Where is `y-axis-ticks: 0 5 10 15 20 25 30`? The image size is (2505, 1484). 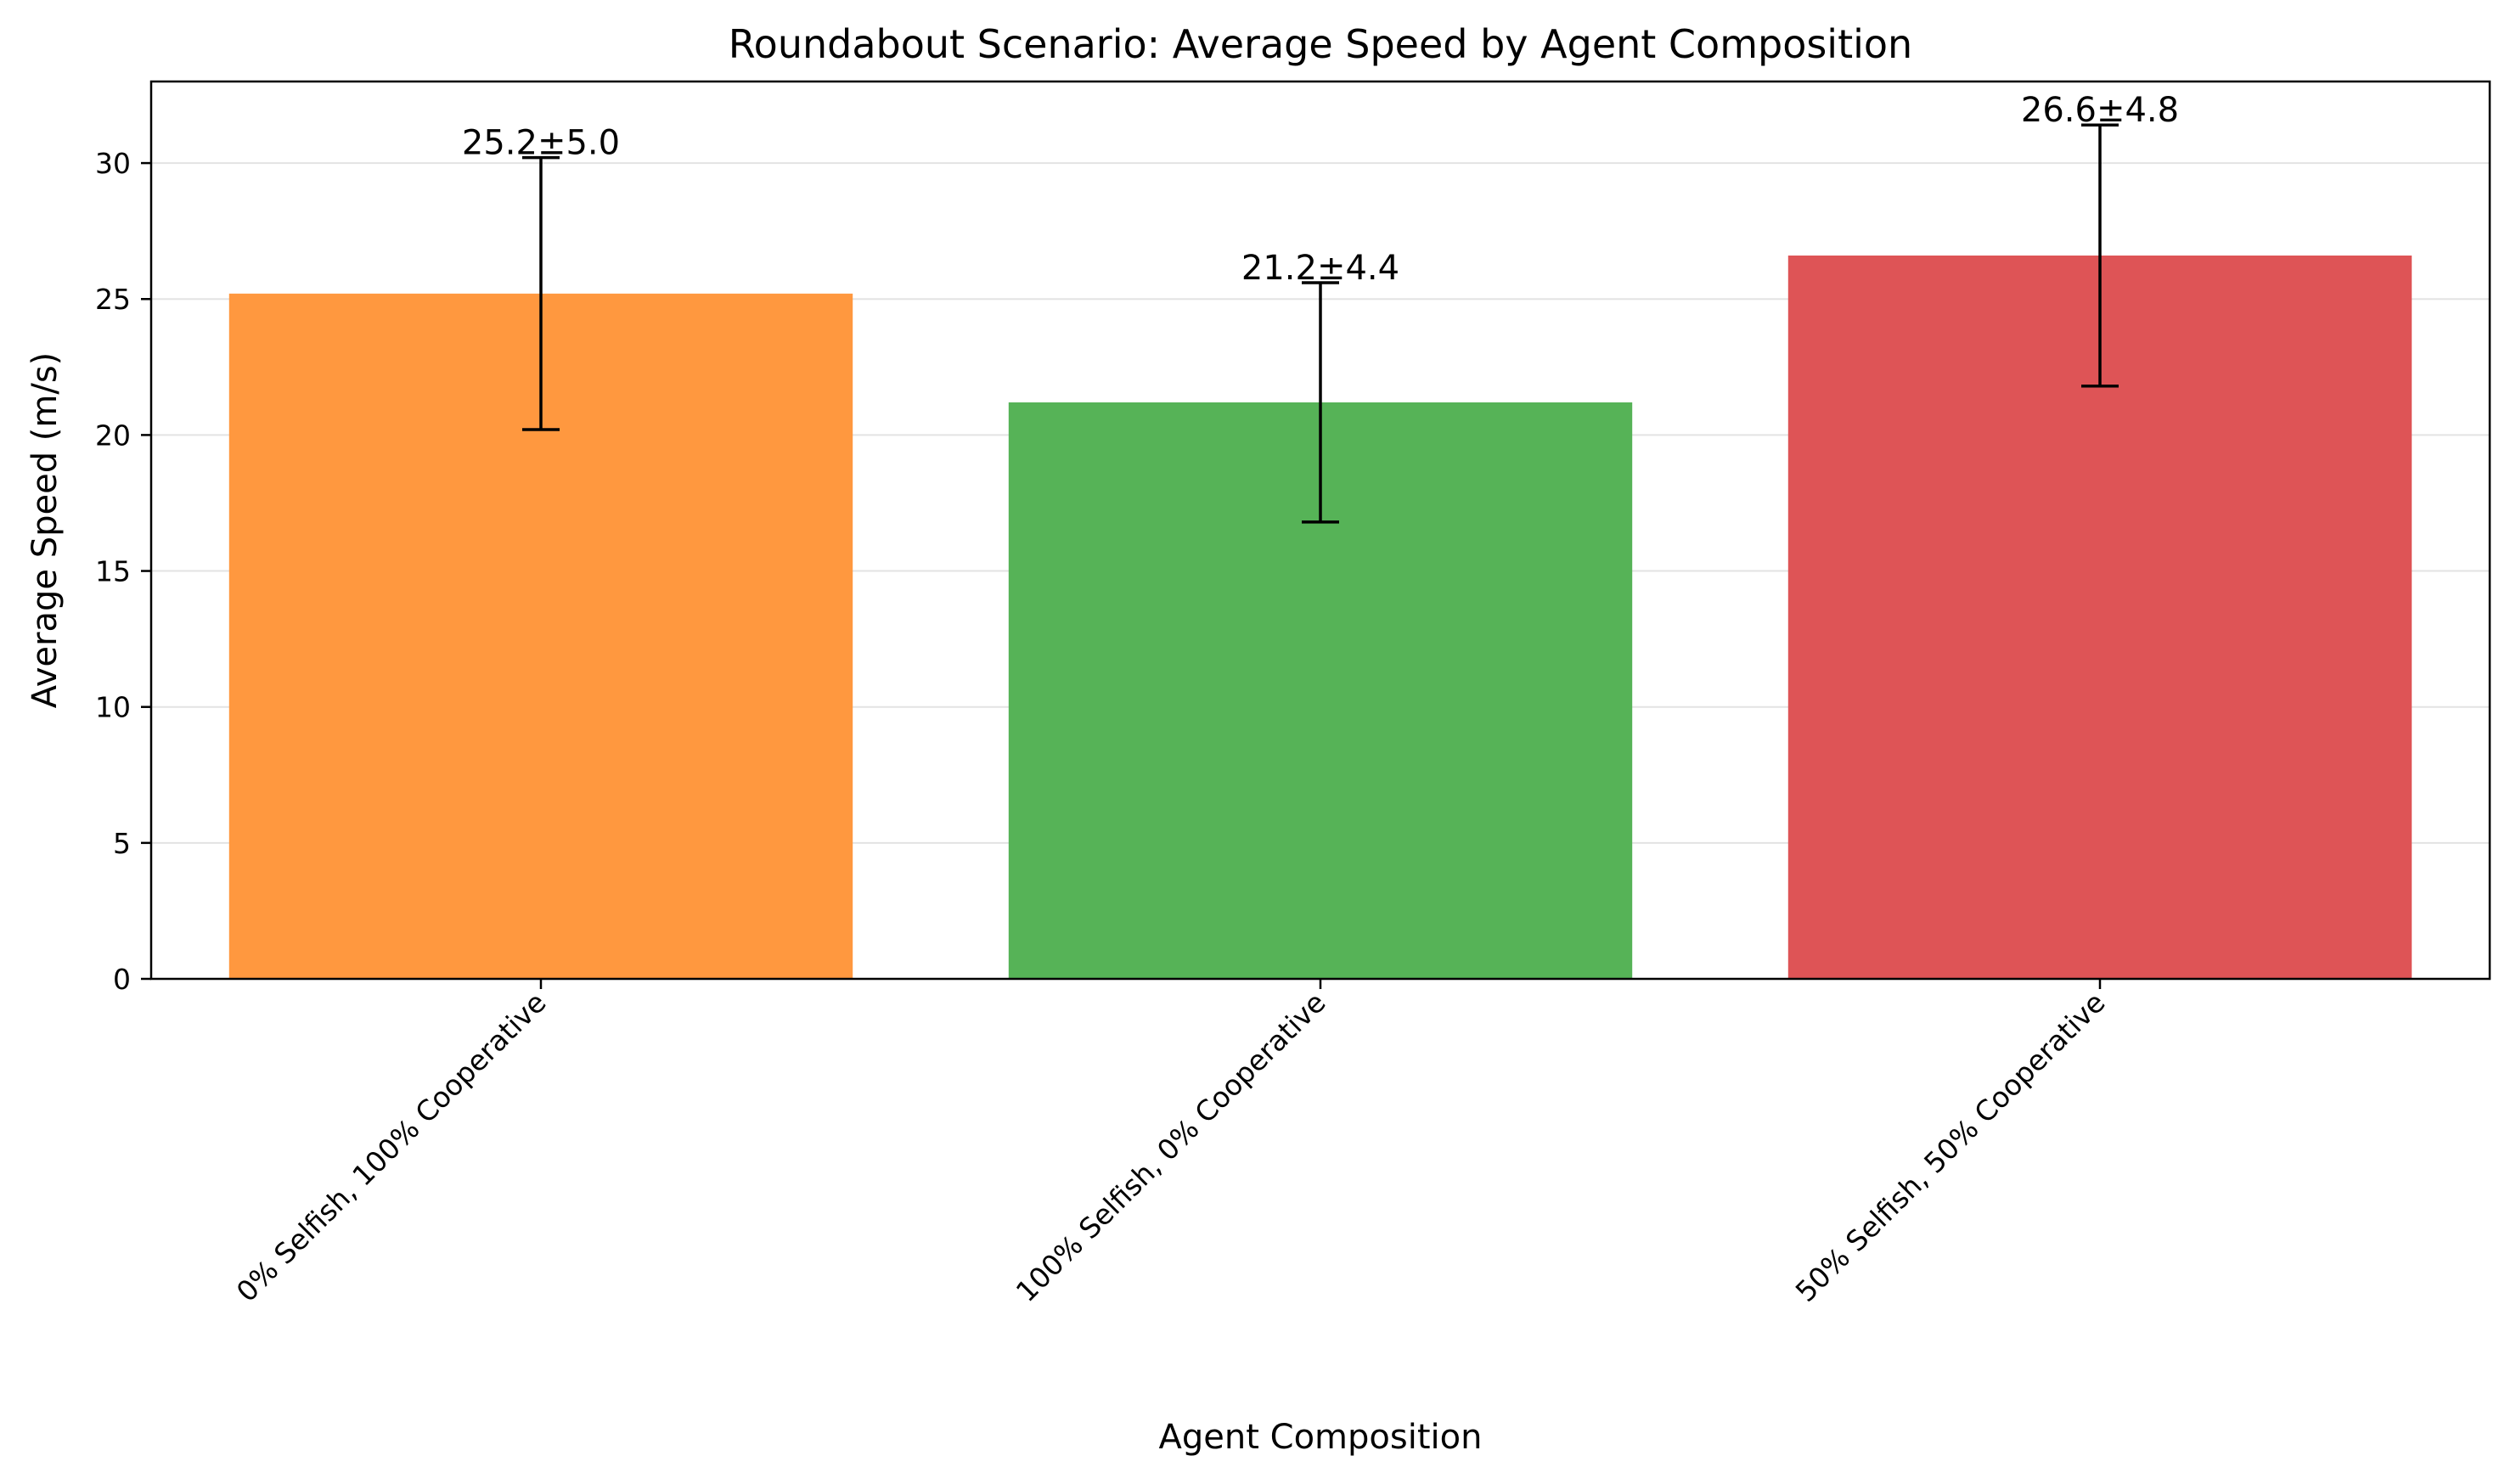 y-axis-ticks: 0 5 10 15 20 25 30 is located at coordinates (123, 571).